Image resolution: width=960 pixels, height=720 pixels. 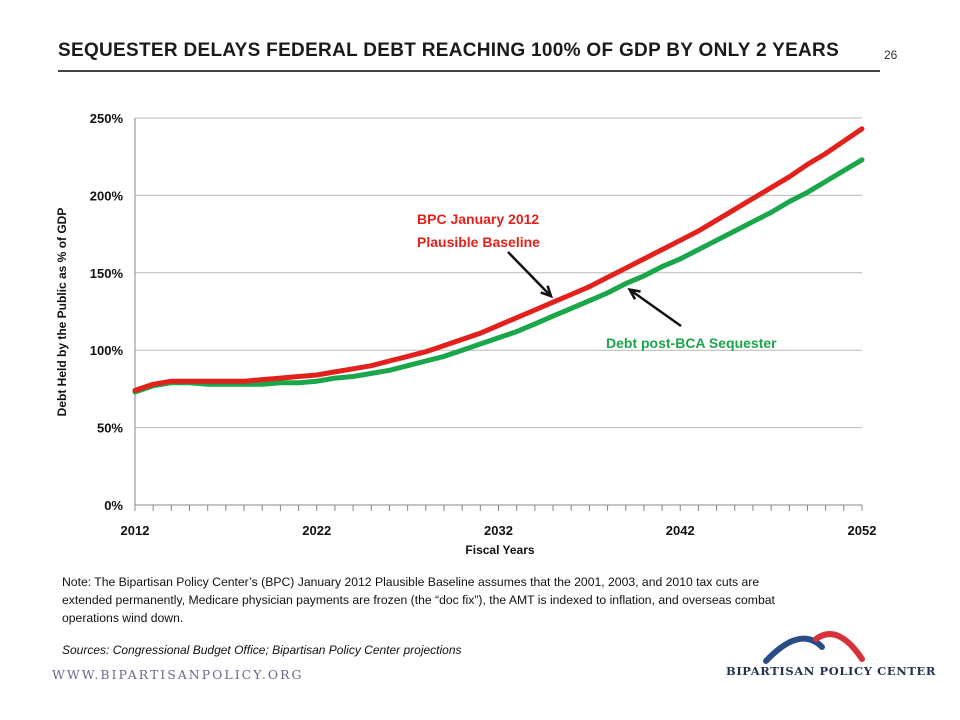 What do you see at coordinates (831, 671) in the screenshot?
I see `logo-text: BIPARTISAN POLICY CENTER` at bounding box center [831, 671].